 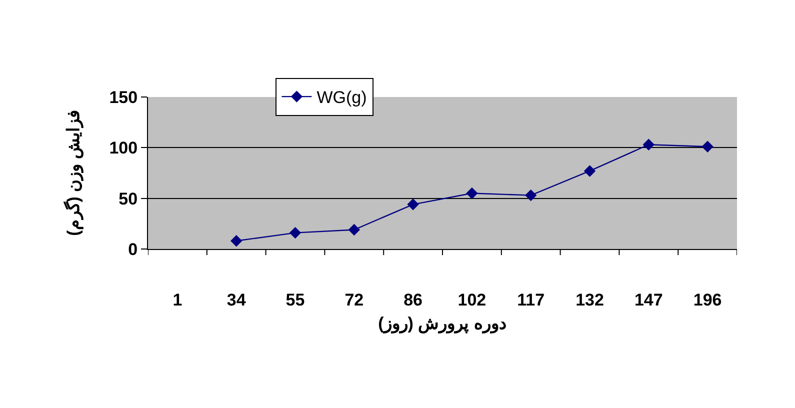 What do you see at coordinates (73, 173) in the screenshot?
I see `y-axis-title: فزایش وزن (گرم)` at bounding box center [73, 173].